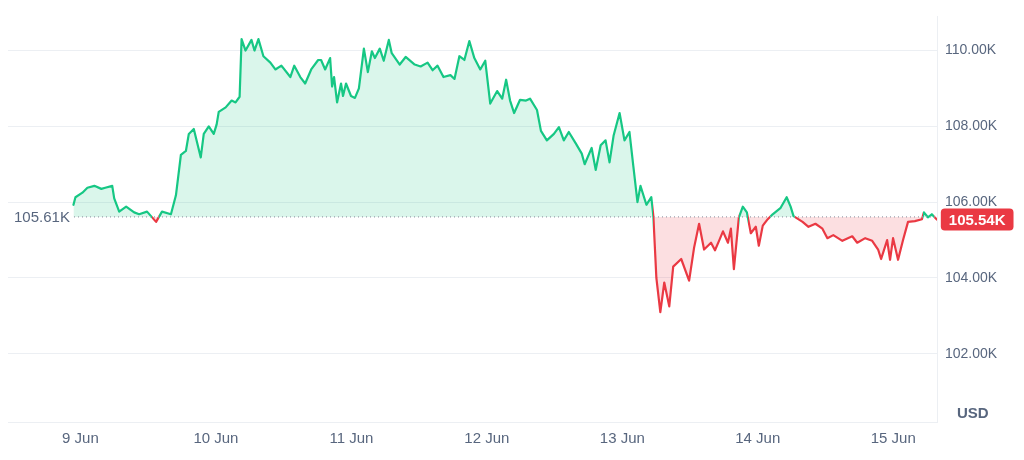 The width and height of the screenshot is (1024, 460). I want to click on x-tick-label: 13 Jun, so click(622, 438).